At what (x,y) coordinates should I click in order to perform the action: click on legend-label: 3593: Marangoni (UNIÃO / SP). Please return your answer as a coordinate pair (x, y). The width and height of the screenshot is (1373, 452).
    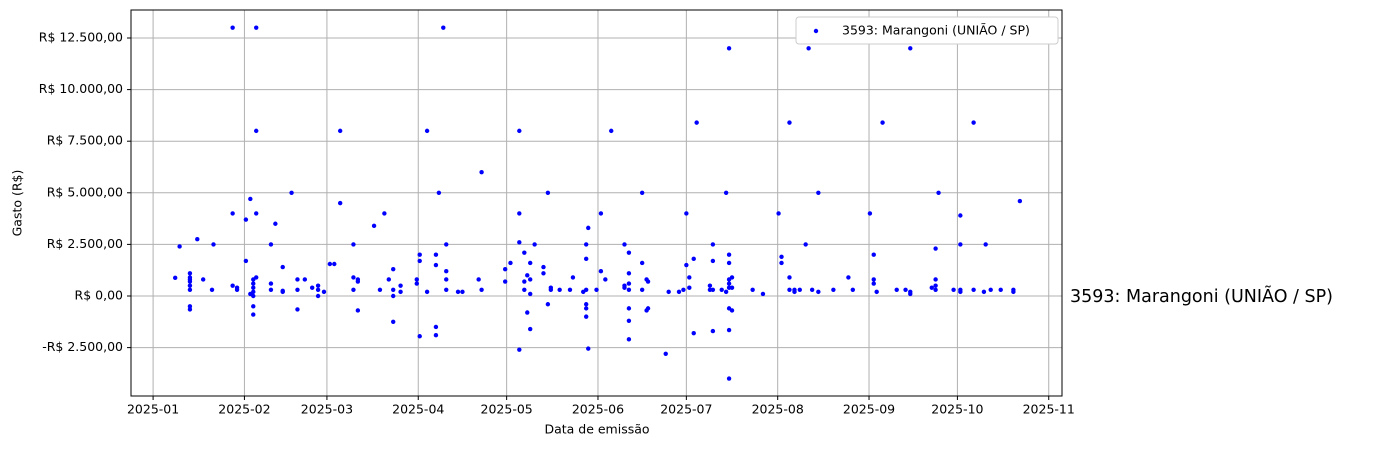
    Looking at the image, I should click on (936, 30).